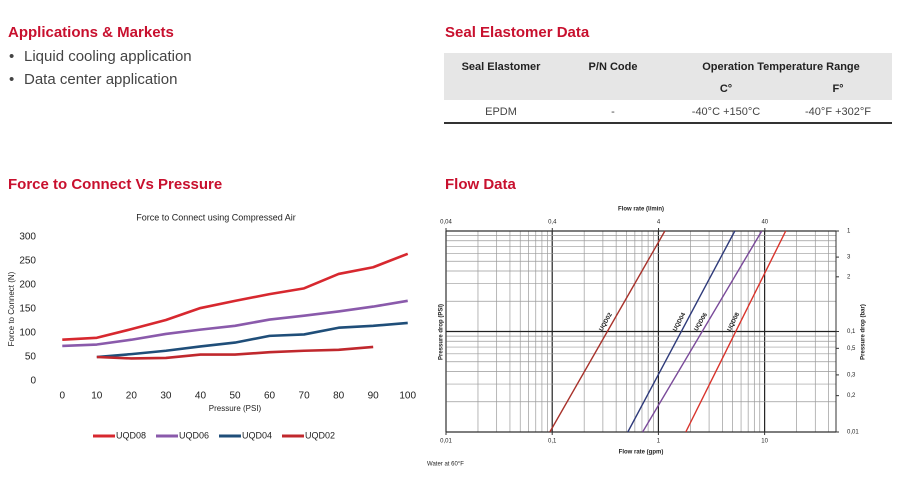 The height and width of the screenshot is (479, 901). I want to click on table-subheader: C°, so click(726, 89).